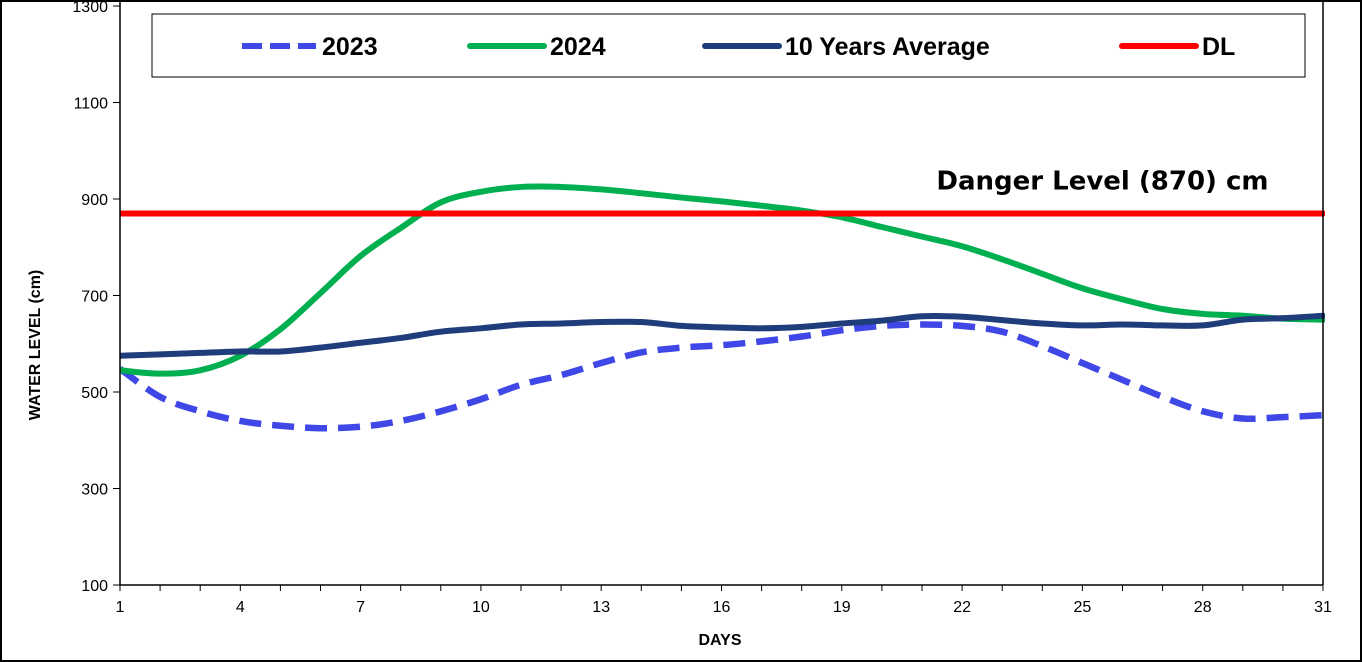 This screenshot has height=662, width=1362. What do you see at coordinates (94, 200) in the screenshot?
I see `y-tick-label: 900` at bounding box center [94, 200].